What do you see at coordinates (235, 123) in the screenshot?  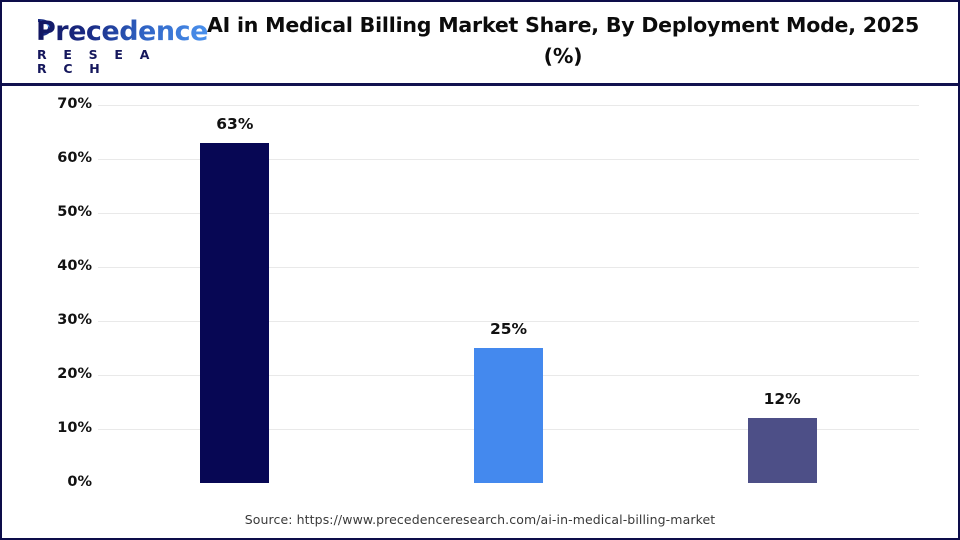 I see `bar-value-label: 63%` at bounding box center [235, 123].